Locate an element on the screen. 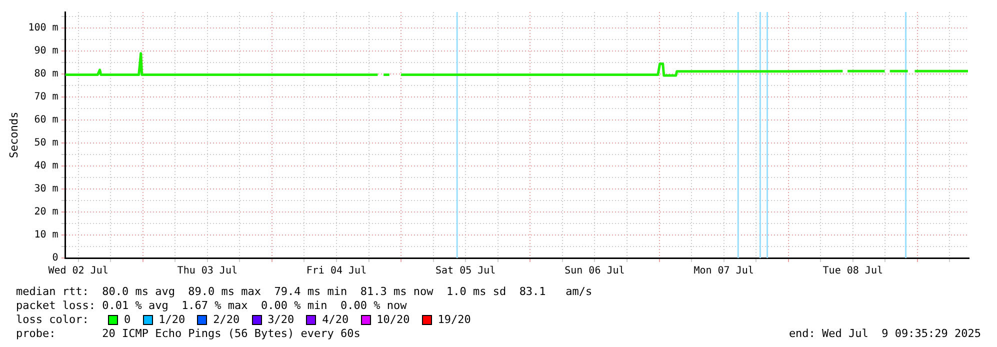 This screenshot has height=347, width=997. text: end: Wed Jul 9 09:35:29 2025 is located at coordinates (884, 334).